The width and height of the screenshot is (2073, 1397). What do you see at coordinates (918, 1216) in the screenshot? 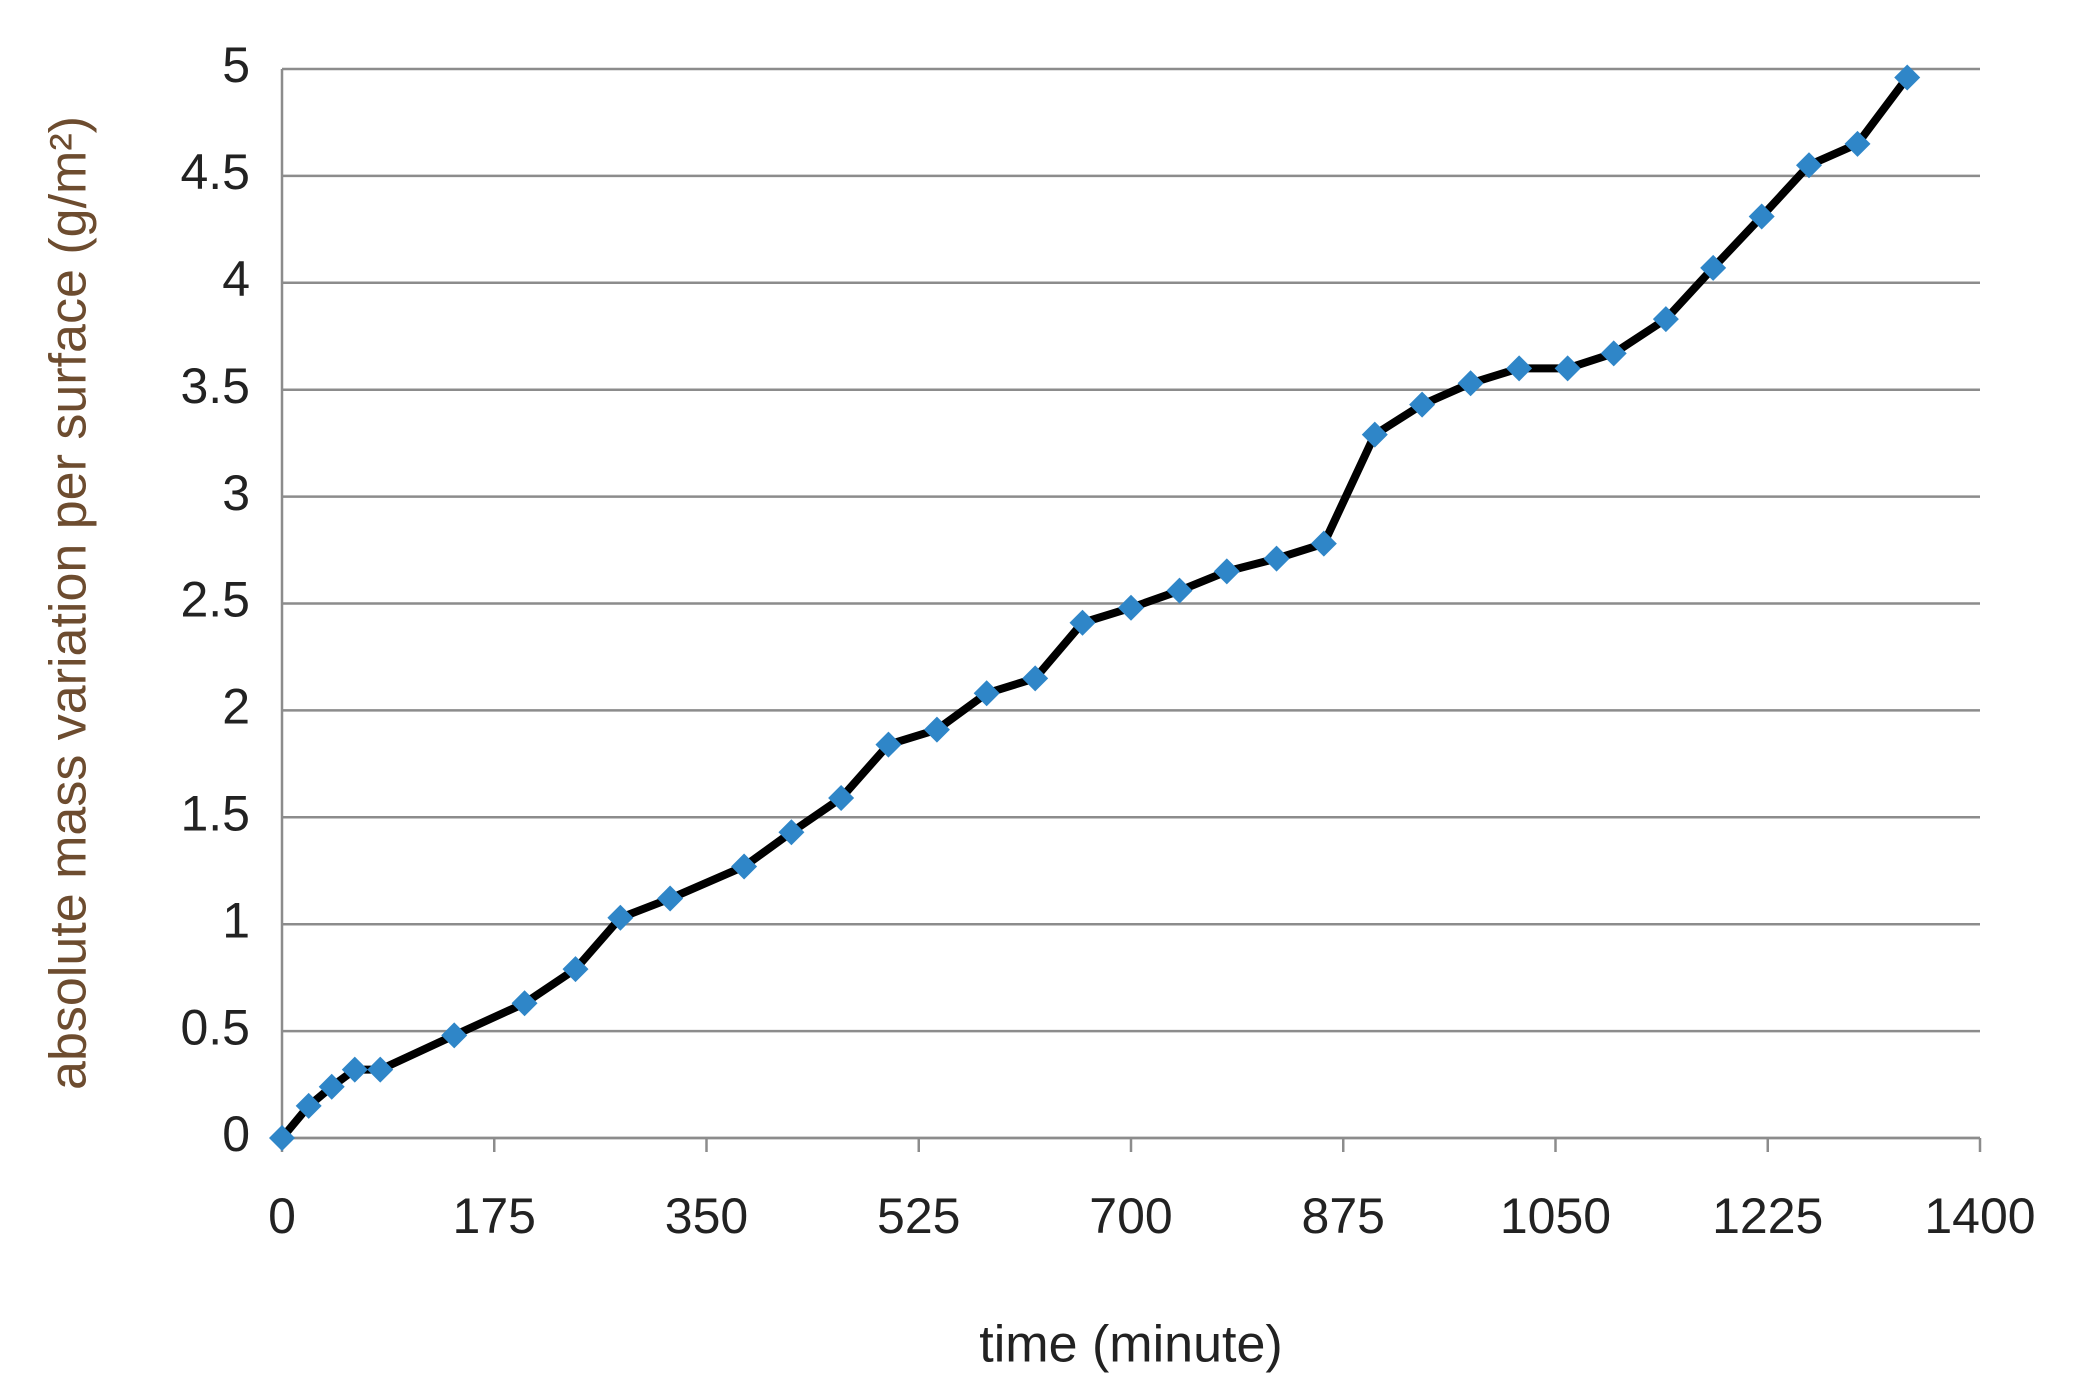
I see `x-tick-label: 525` at bounding box center [918, 1216].